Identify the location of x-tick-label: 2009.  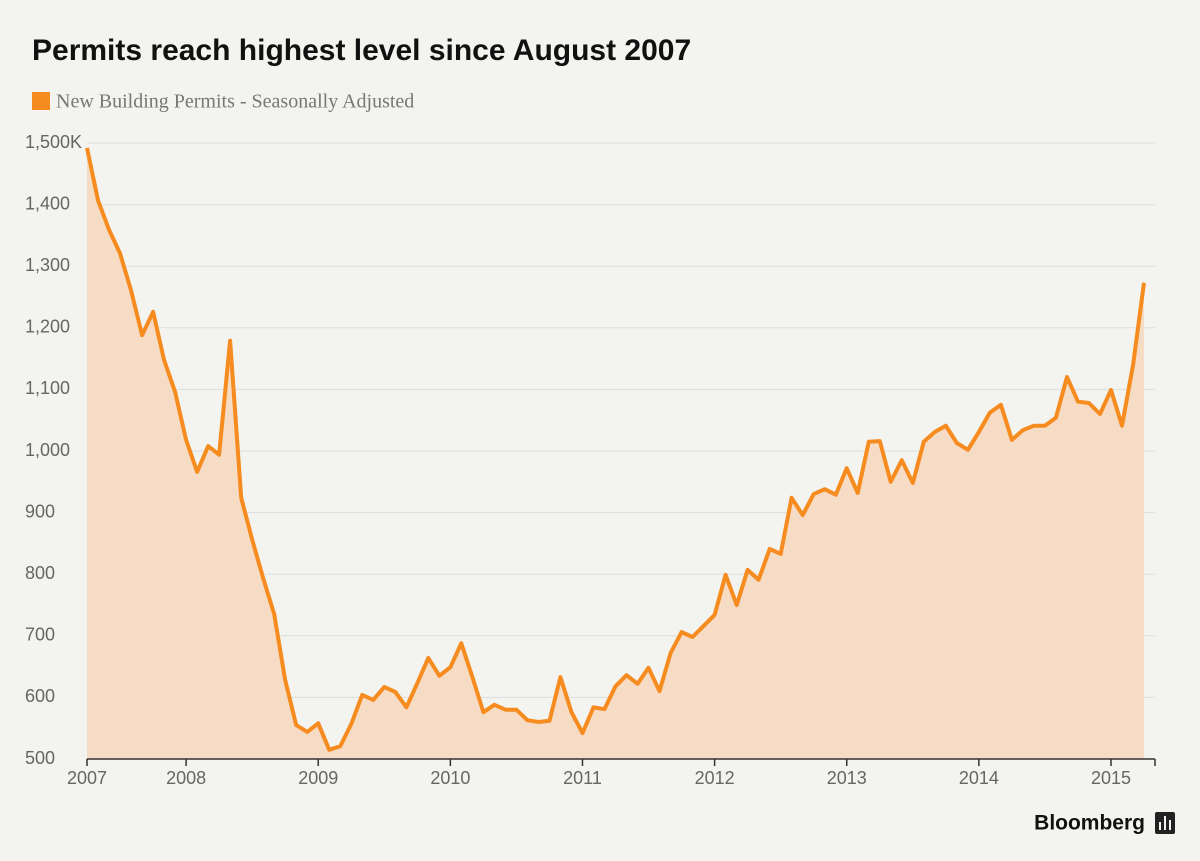
(318, 778).